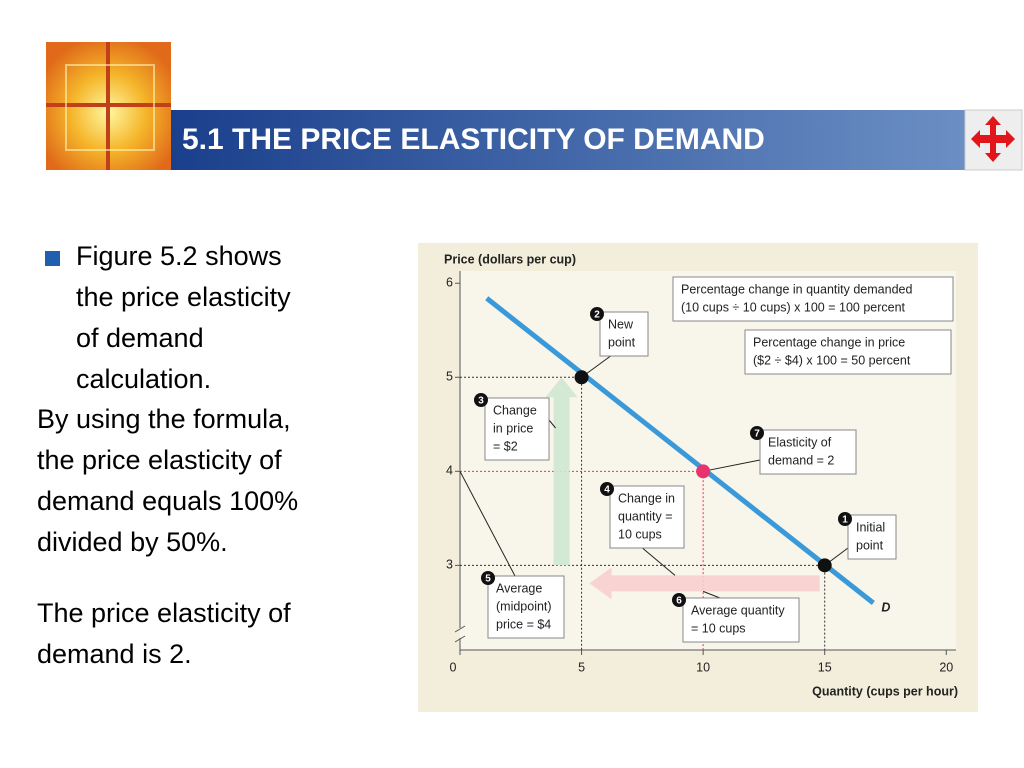  Describe the element at coordinates (167, 501) in the screenshot. I see `paragraph-line: demand equals 100%` at that location.